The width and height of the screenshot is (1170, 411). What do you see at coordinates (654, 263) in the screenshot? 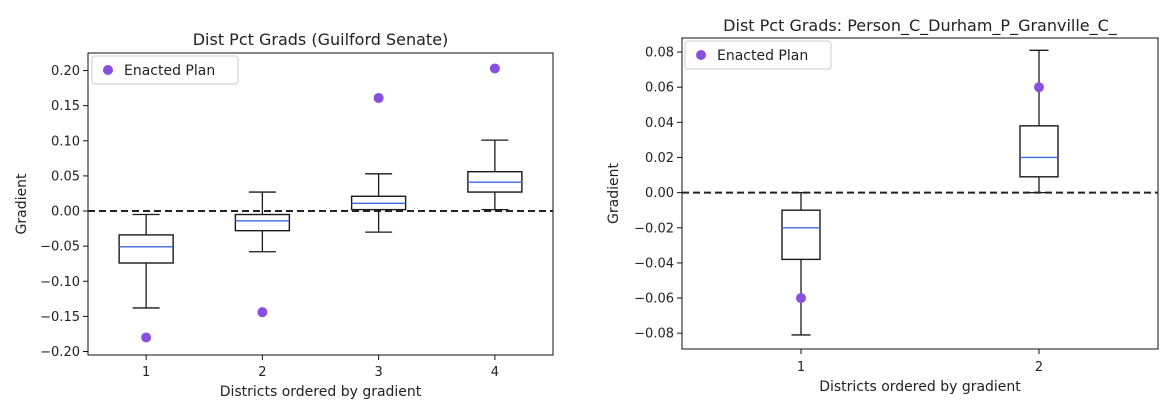
I see `y-tick-label: −0.04` at bounding box center [654, 263].